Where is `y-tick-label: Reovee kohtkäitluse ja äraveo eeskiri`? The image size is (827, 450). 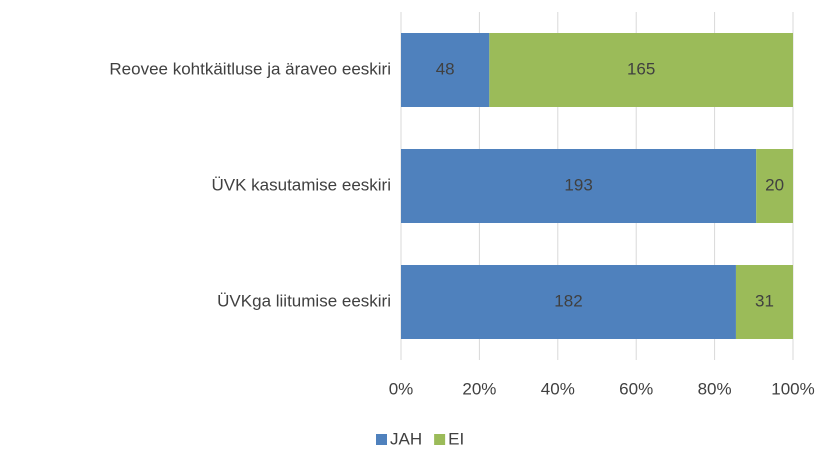
y-tick-label: Reovee kohtkäitluse ja äraveo eeskiri is located at coordinates (250, 68).